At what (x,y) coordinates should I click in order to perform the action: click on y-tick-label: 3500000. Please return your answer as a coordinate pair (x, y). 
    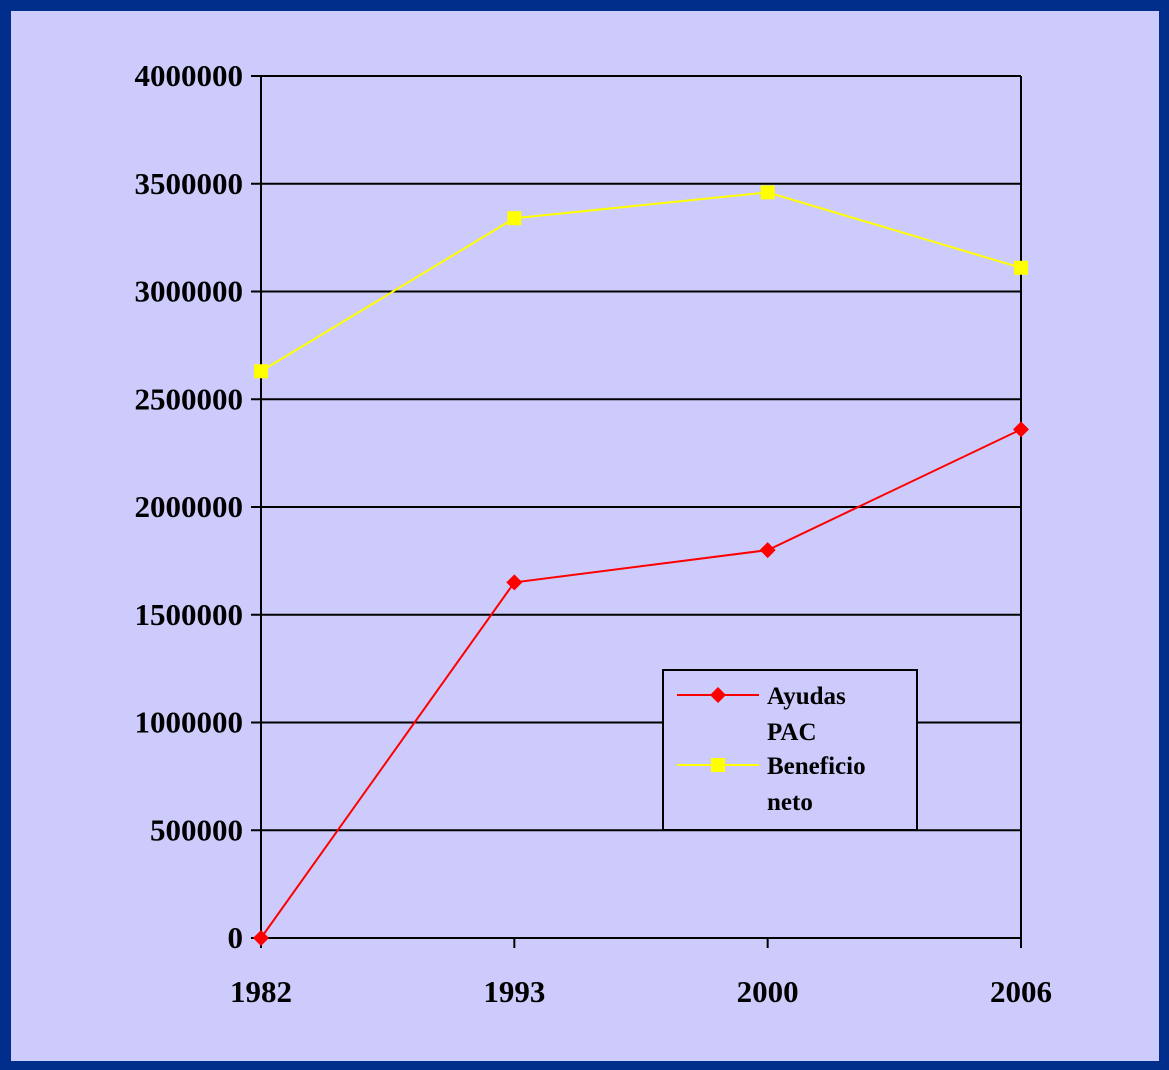
    Looking at the image, I should click on (189, 183).